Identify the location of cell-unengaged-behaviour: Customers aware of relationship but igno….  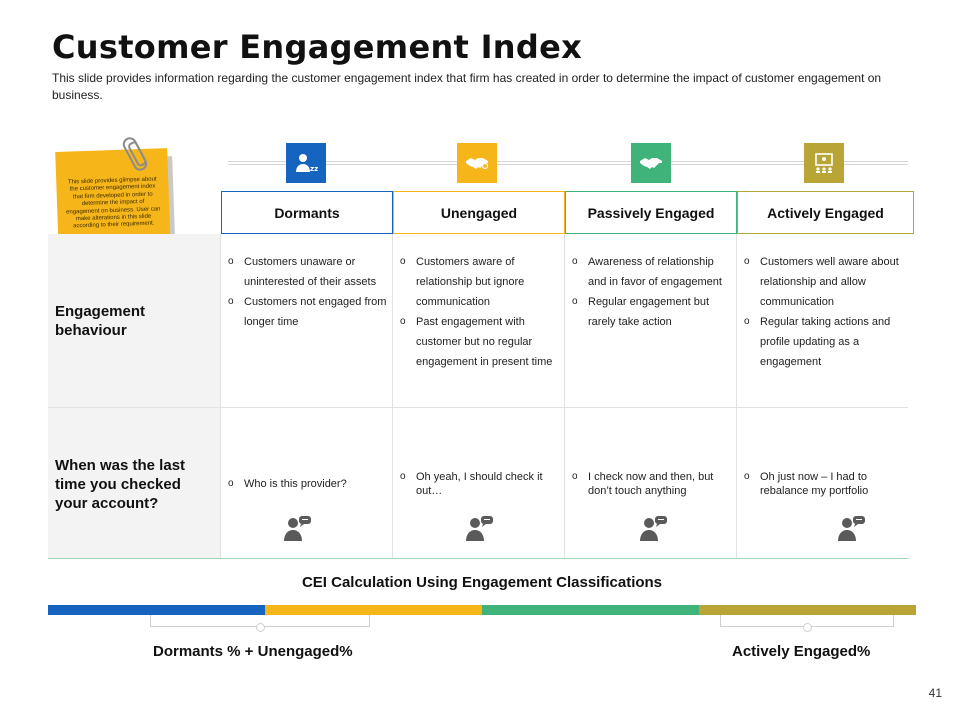
(479, 312).